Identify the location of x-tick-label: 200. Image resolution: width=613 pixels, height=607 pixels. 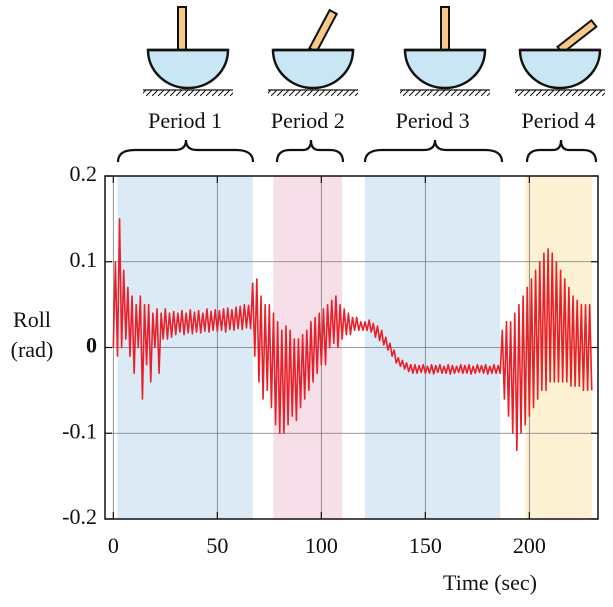
(529, 545).